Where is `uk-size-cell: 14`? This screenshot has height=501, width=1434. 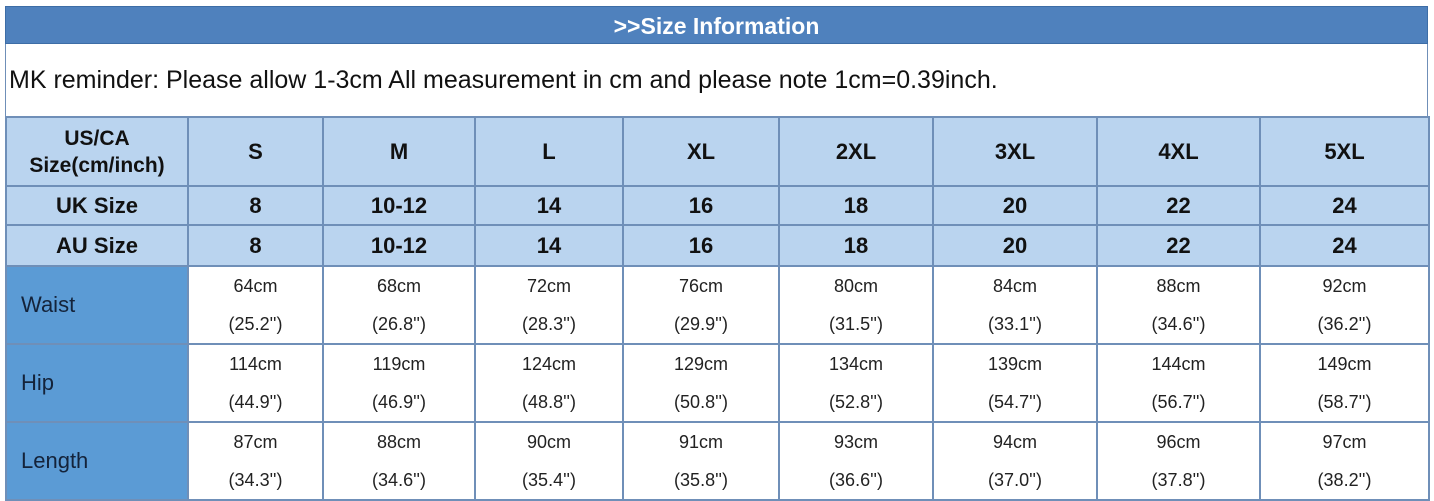
uk-size-cell: 14 is located at coordinates (549, 205).